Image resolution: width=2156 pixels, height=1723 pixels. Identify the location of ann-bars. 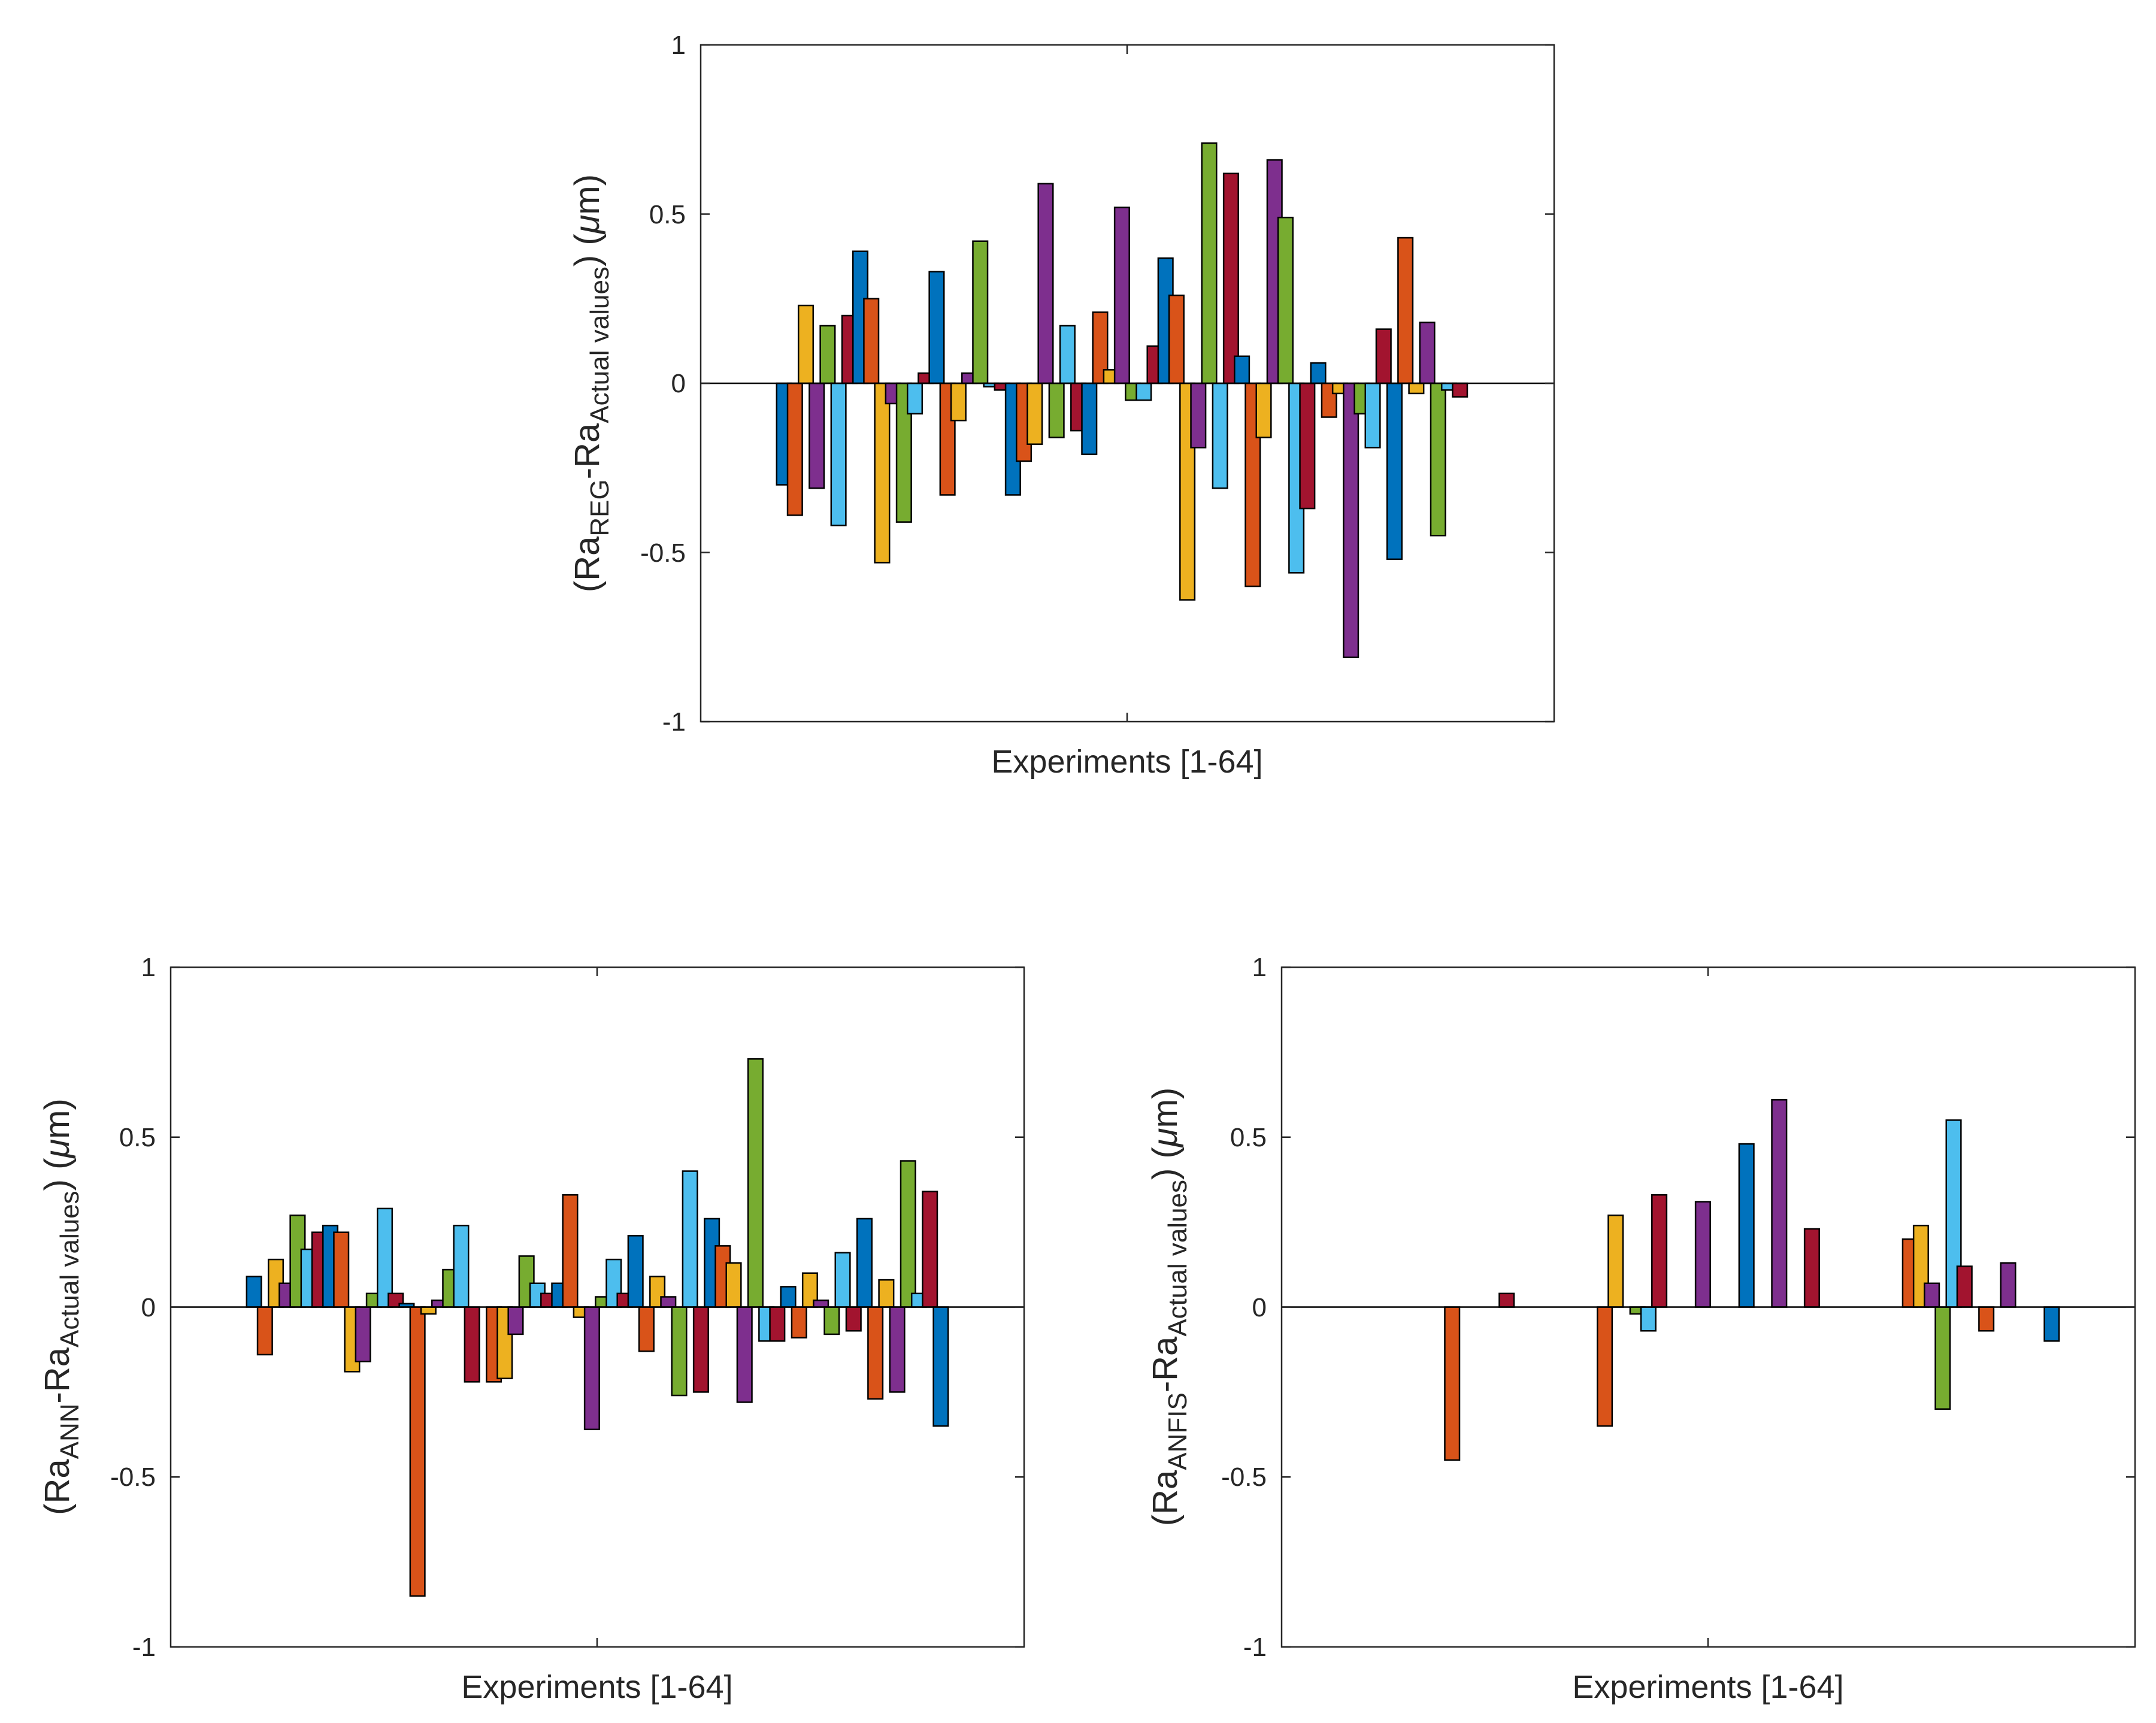
(597, 1328).